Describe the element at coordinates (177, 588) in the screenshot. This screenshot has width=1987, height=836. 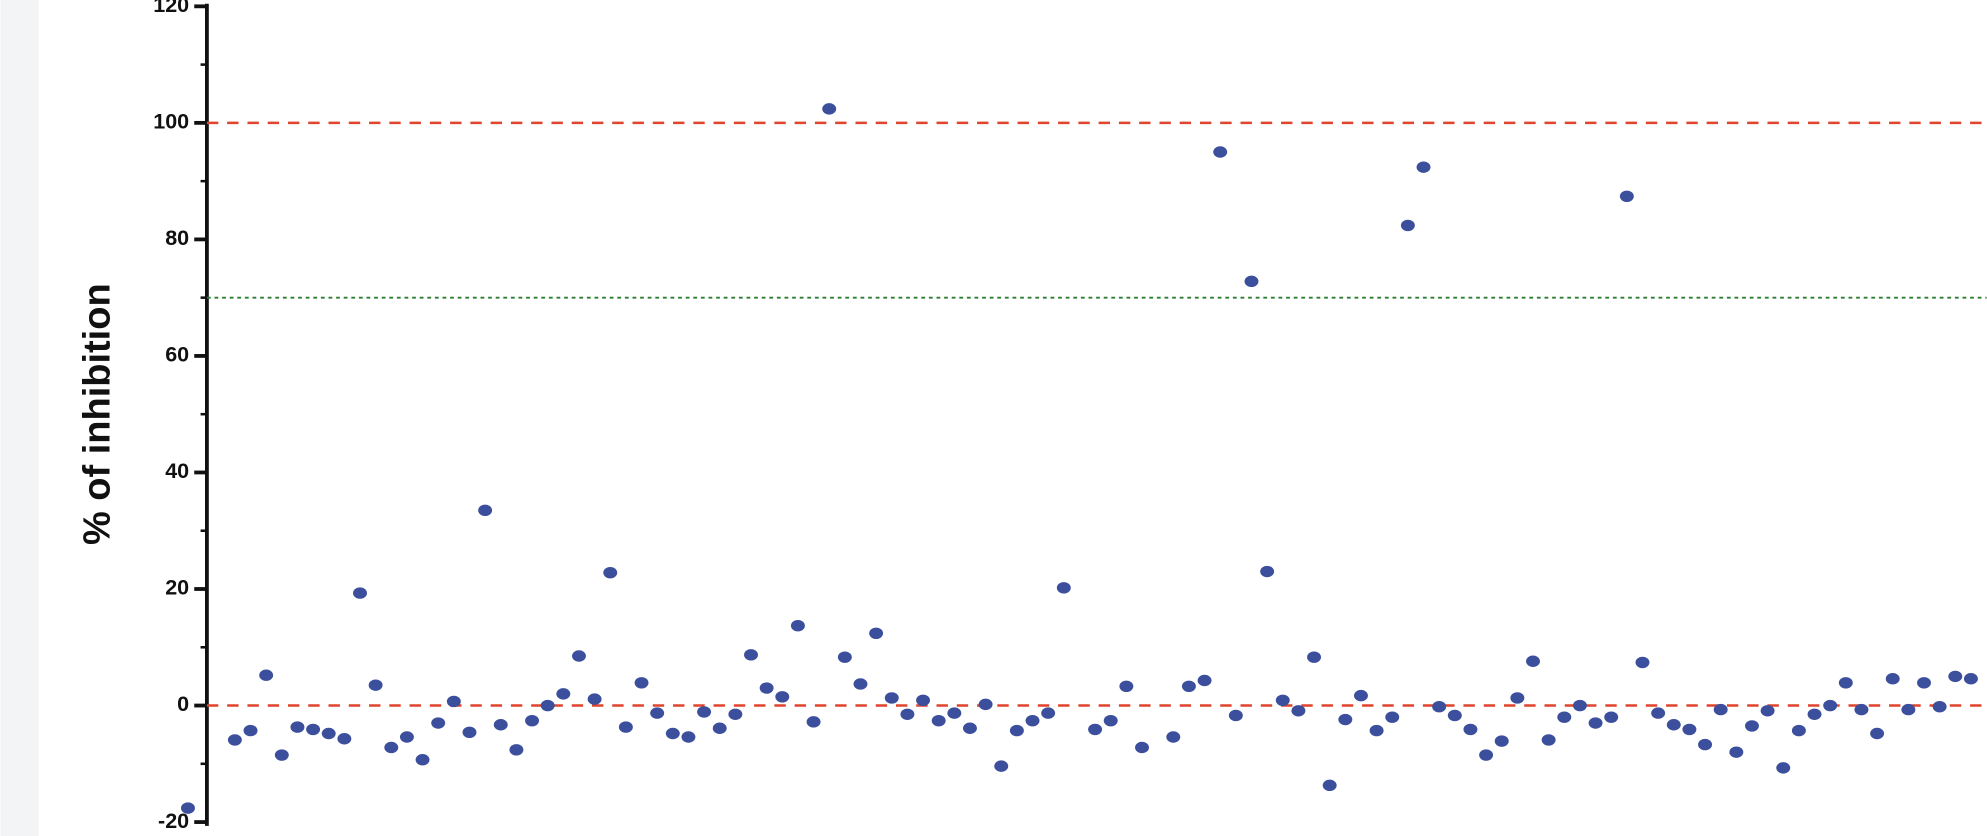
I see `y-tick-label: 20` at that location.